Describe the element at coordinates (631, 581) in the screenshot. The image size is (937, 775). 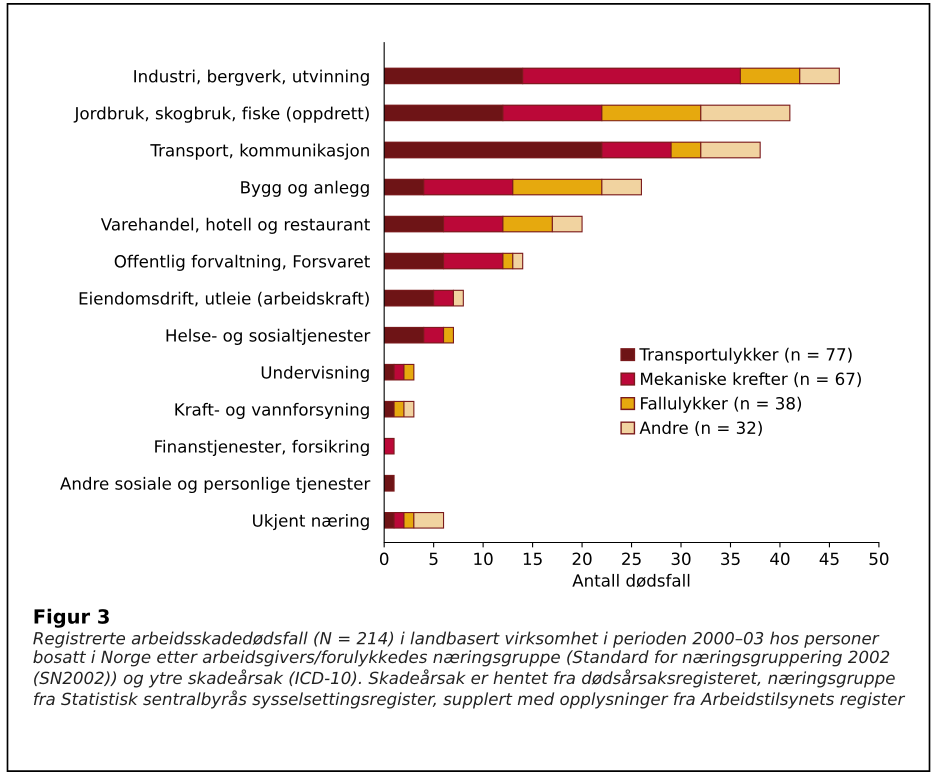
I see `x-axis-title: Antall dødsfall` at that location.